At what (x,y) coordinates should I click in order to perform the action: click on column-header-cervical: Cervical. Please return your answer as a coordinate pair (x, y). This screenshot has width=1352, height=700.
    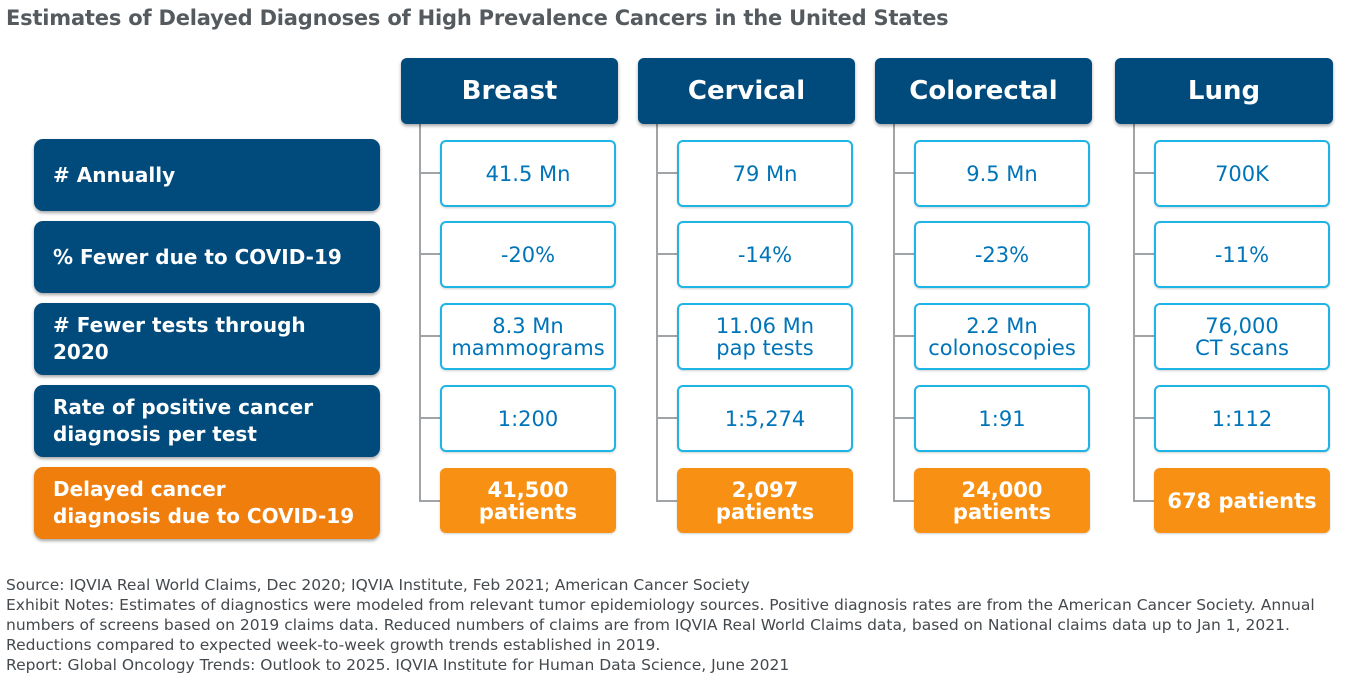
    Looking at the image, I should click on (746, 91).